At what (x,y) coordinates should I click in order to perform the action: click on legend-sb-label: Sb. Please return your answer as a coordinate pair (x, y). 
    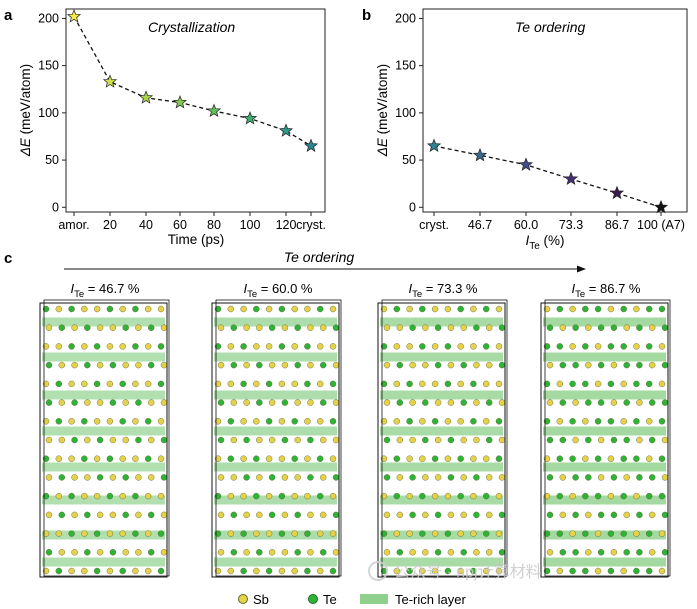
    Looking at the image, I should click on (261, 599).